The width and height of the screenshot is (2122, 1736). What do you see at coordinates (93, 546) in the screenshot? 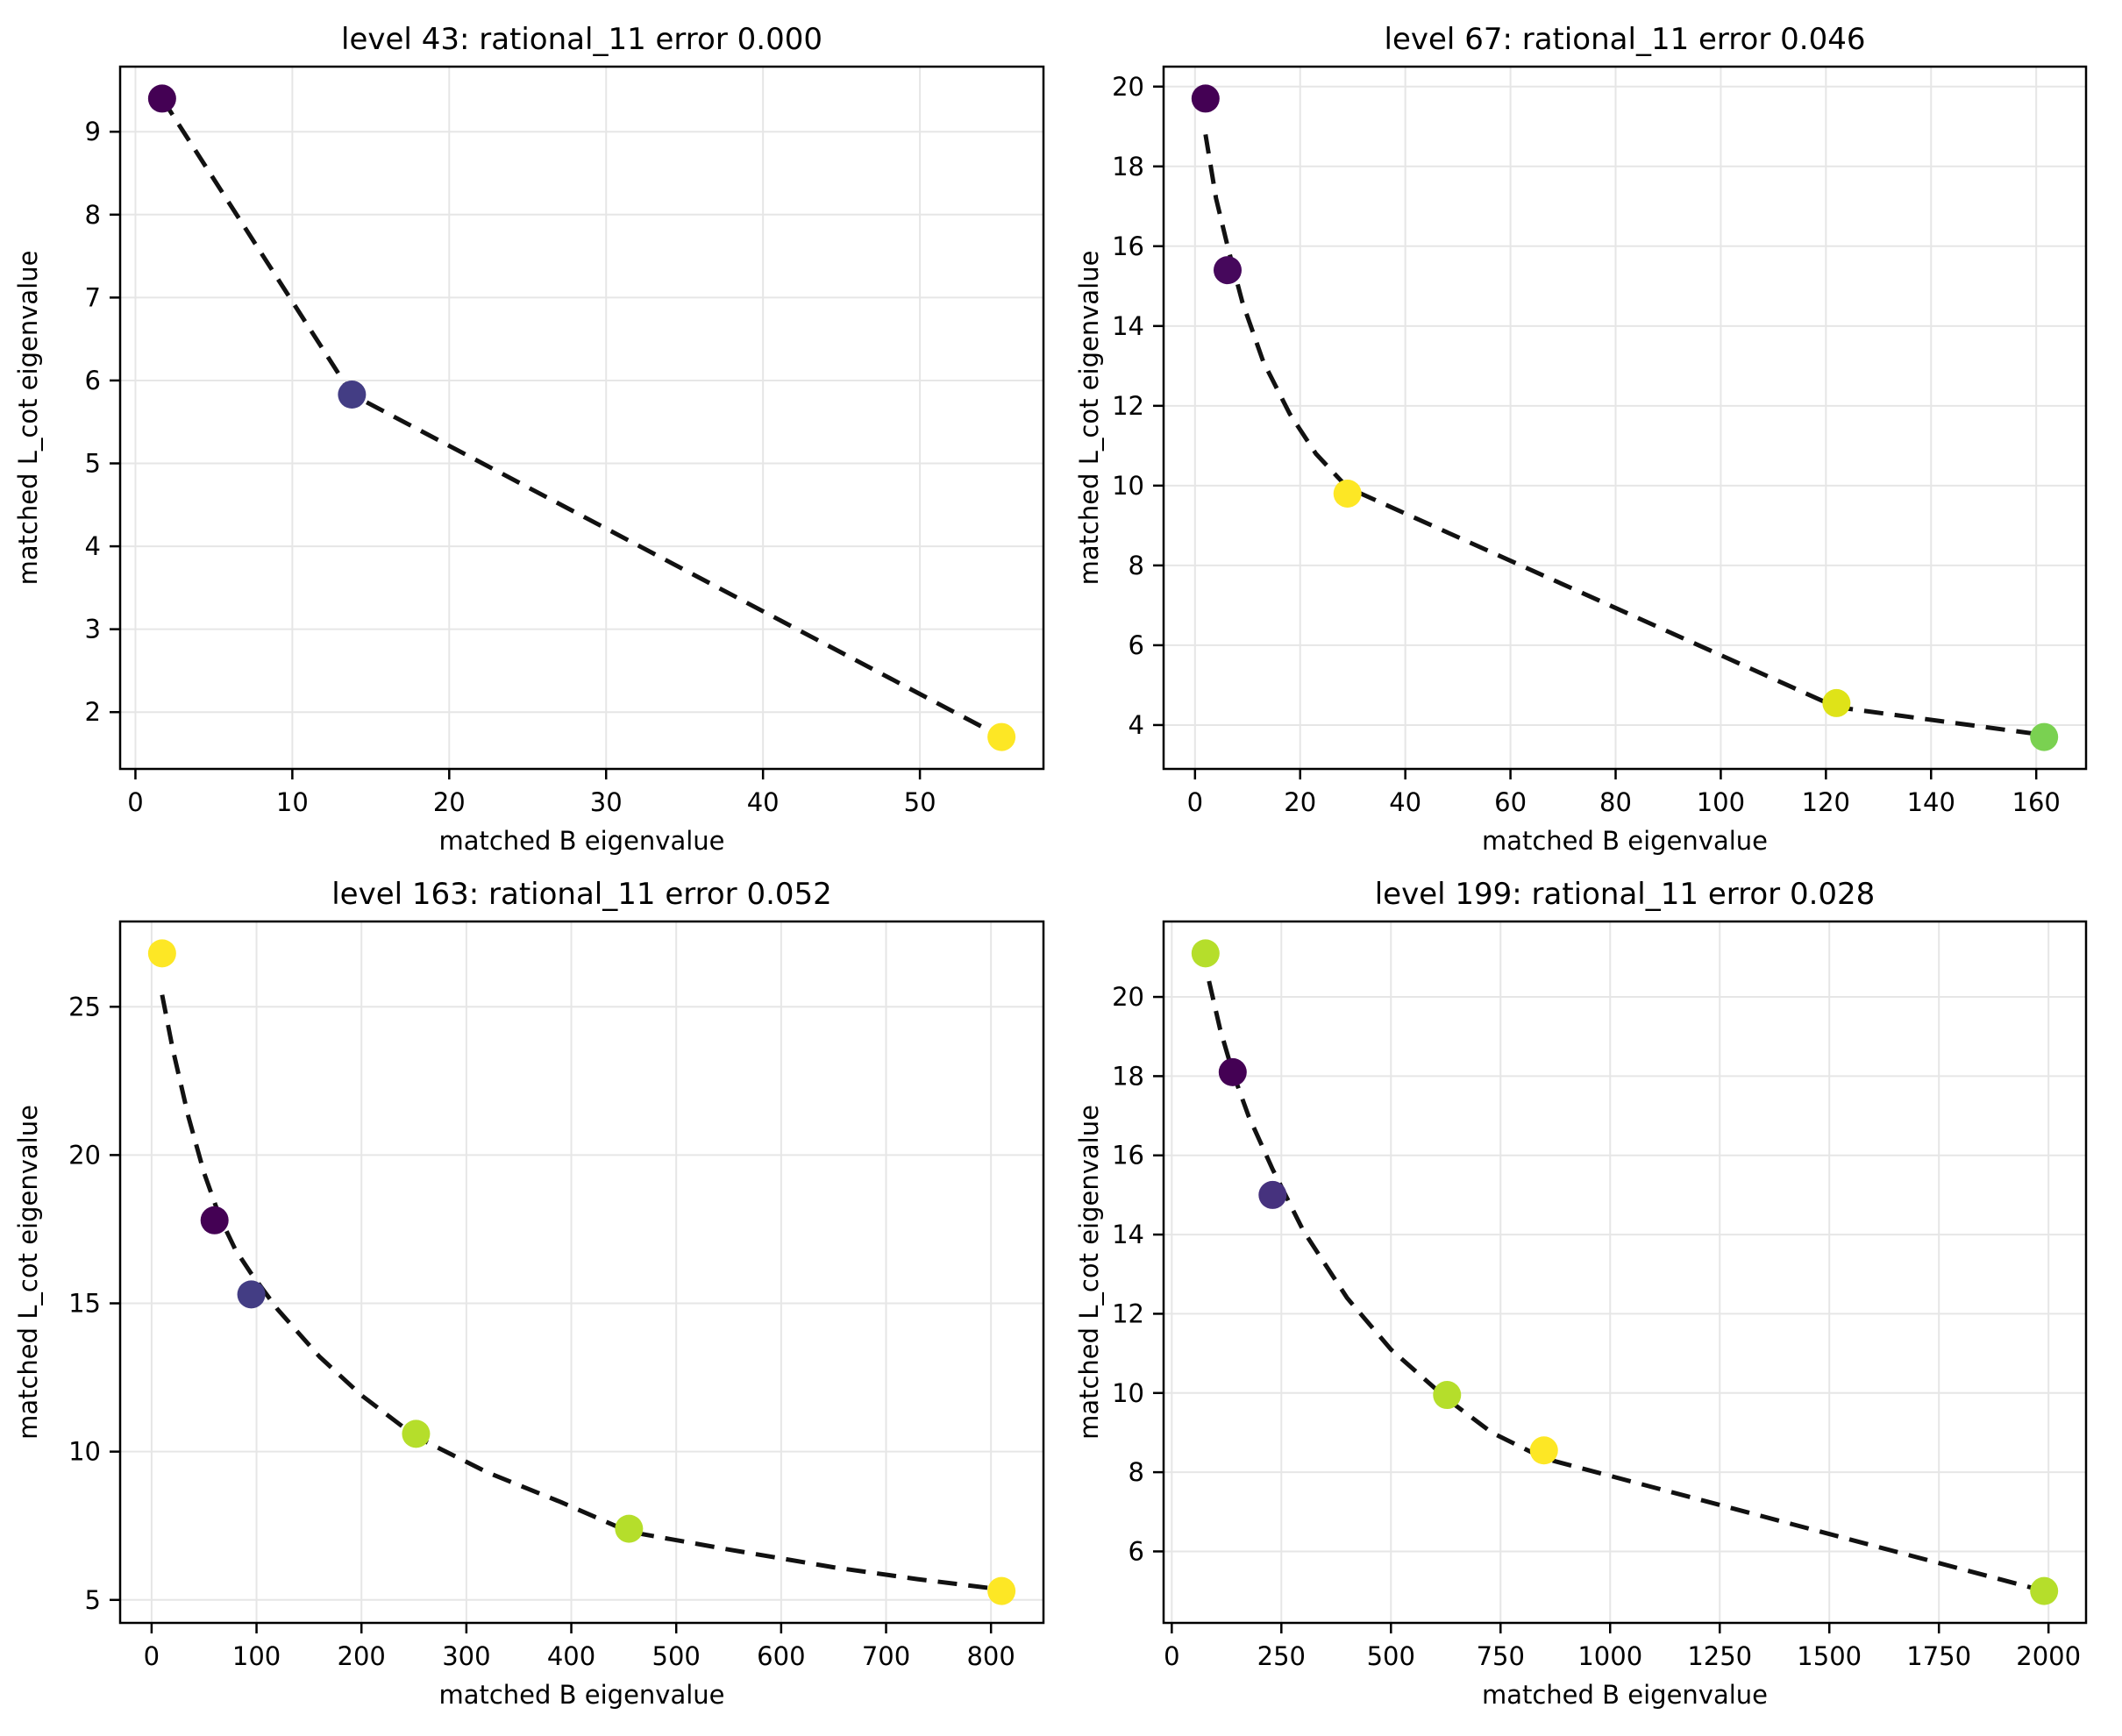
I see `y-tick-label: 4` at bounding box center [93, 546].